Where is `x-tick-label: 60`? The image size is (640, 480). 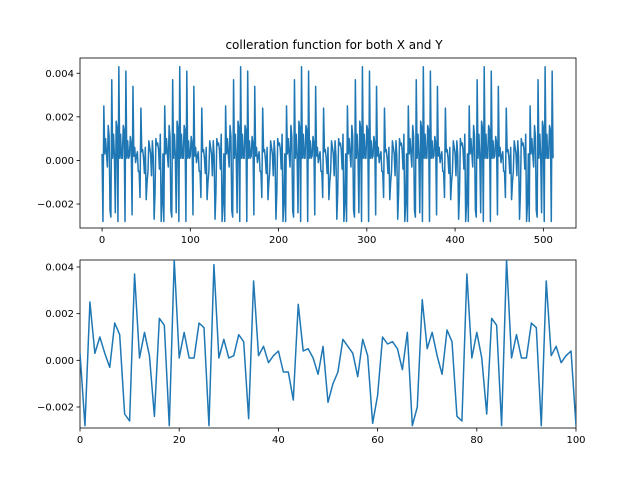 x-tick-label: 60 is located at coordinates (377, 440).